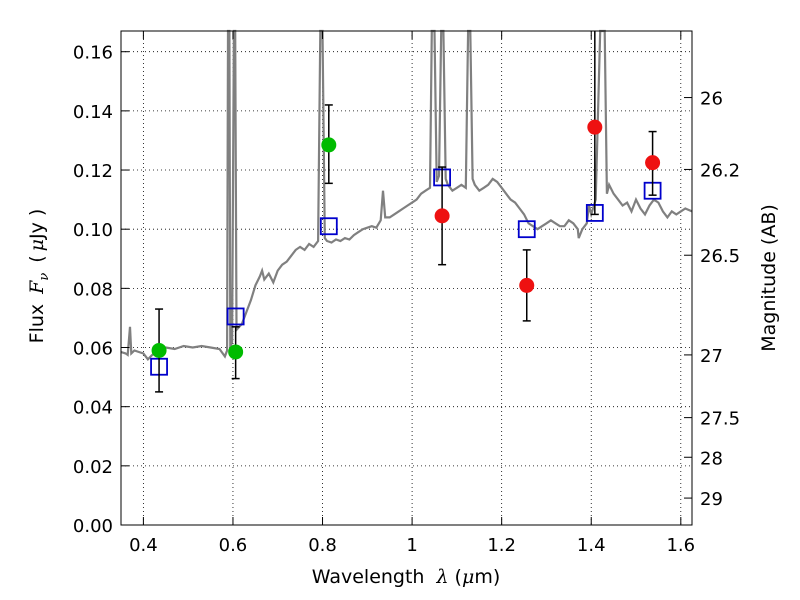 The image size is (800, 600). What do you see at coordinates (711, 99) in the screenshot?
I see `y2-tick-label: 26` at bounding box center [711, 99].